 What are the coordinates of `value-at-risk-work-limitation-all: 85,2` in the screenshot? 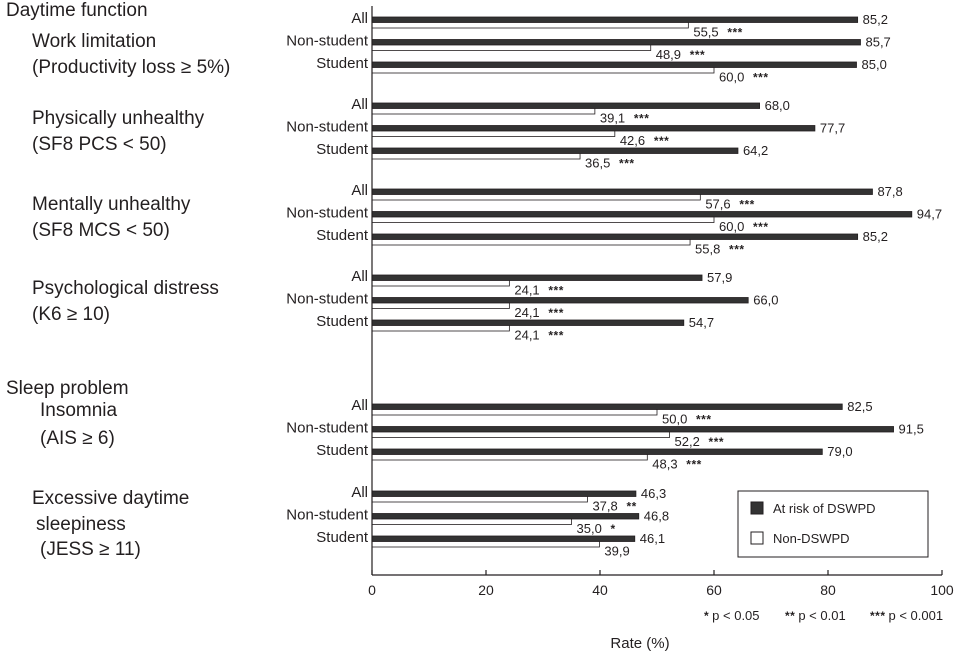 It's located at (875, 19).